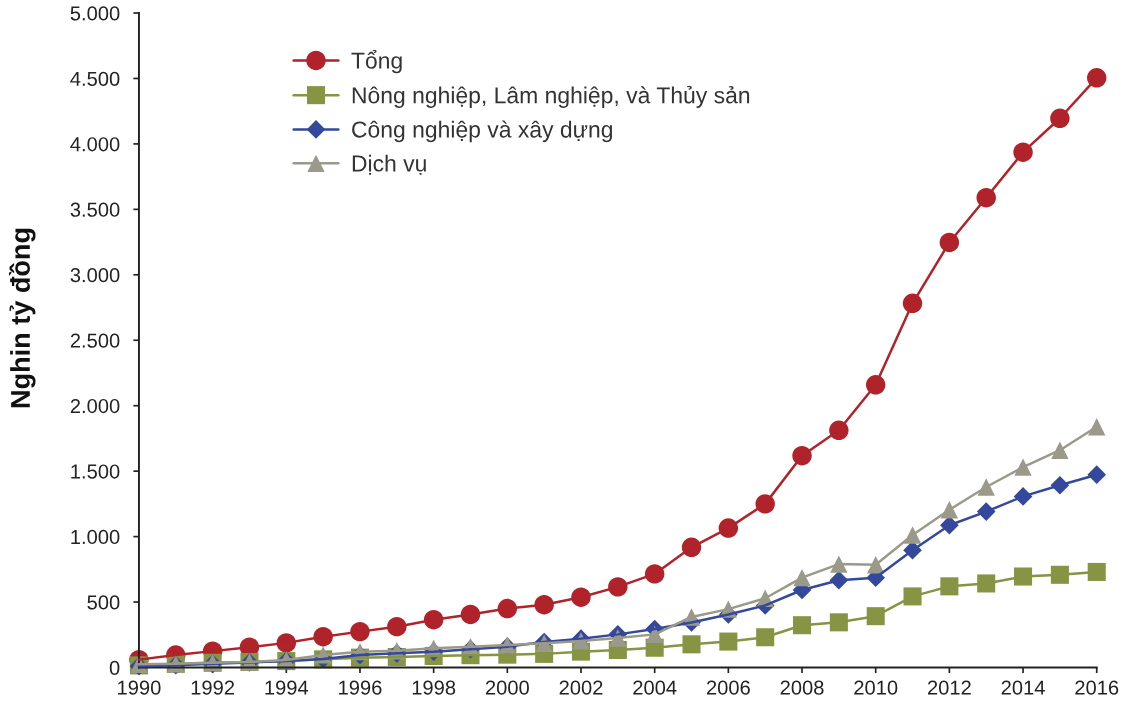 The width and height of the screenshot is (1126, 711). Describe the element at coordinates (1097, 687) in the screenshot. I see `x-tick-label: 2016` at that location.